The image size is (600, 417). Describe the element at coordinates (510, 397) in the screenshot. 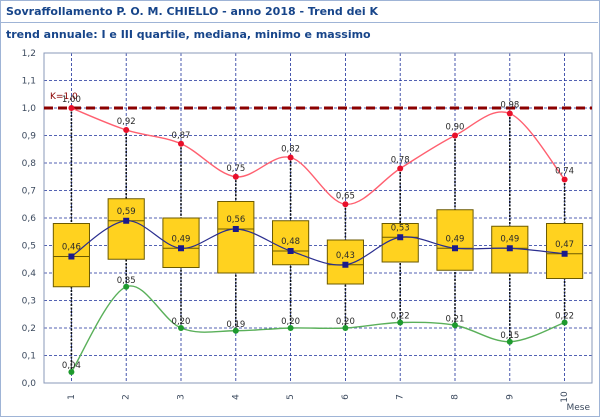

I see `x-tick-label: 9` at that location.